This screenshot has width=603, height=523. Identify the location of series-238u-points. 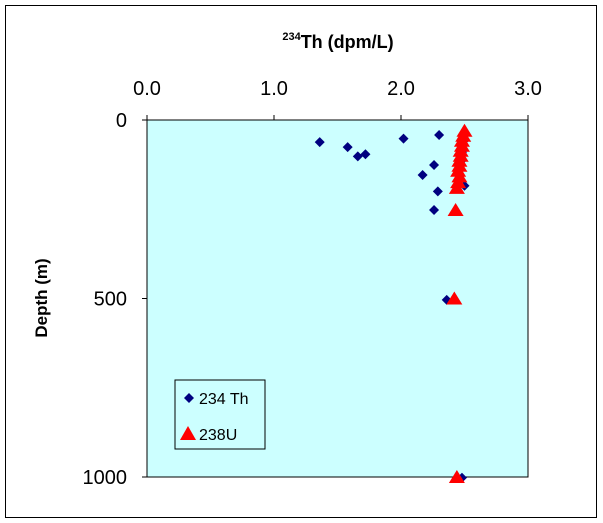
(459, 303).